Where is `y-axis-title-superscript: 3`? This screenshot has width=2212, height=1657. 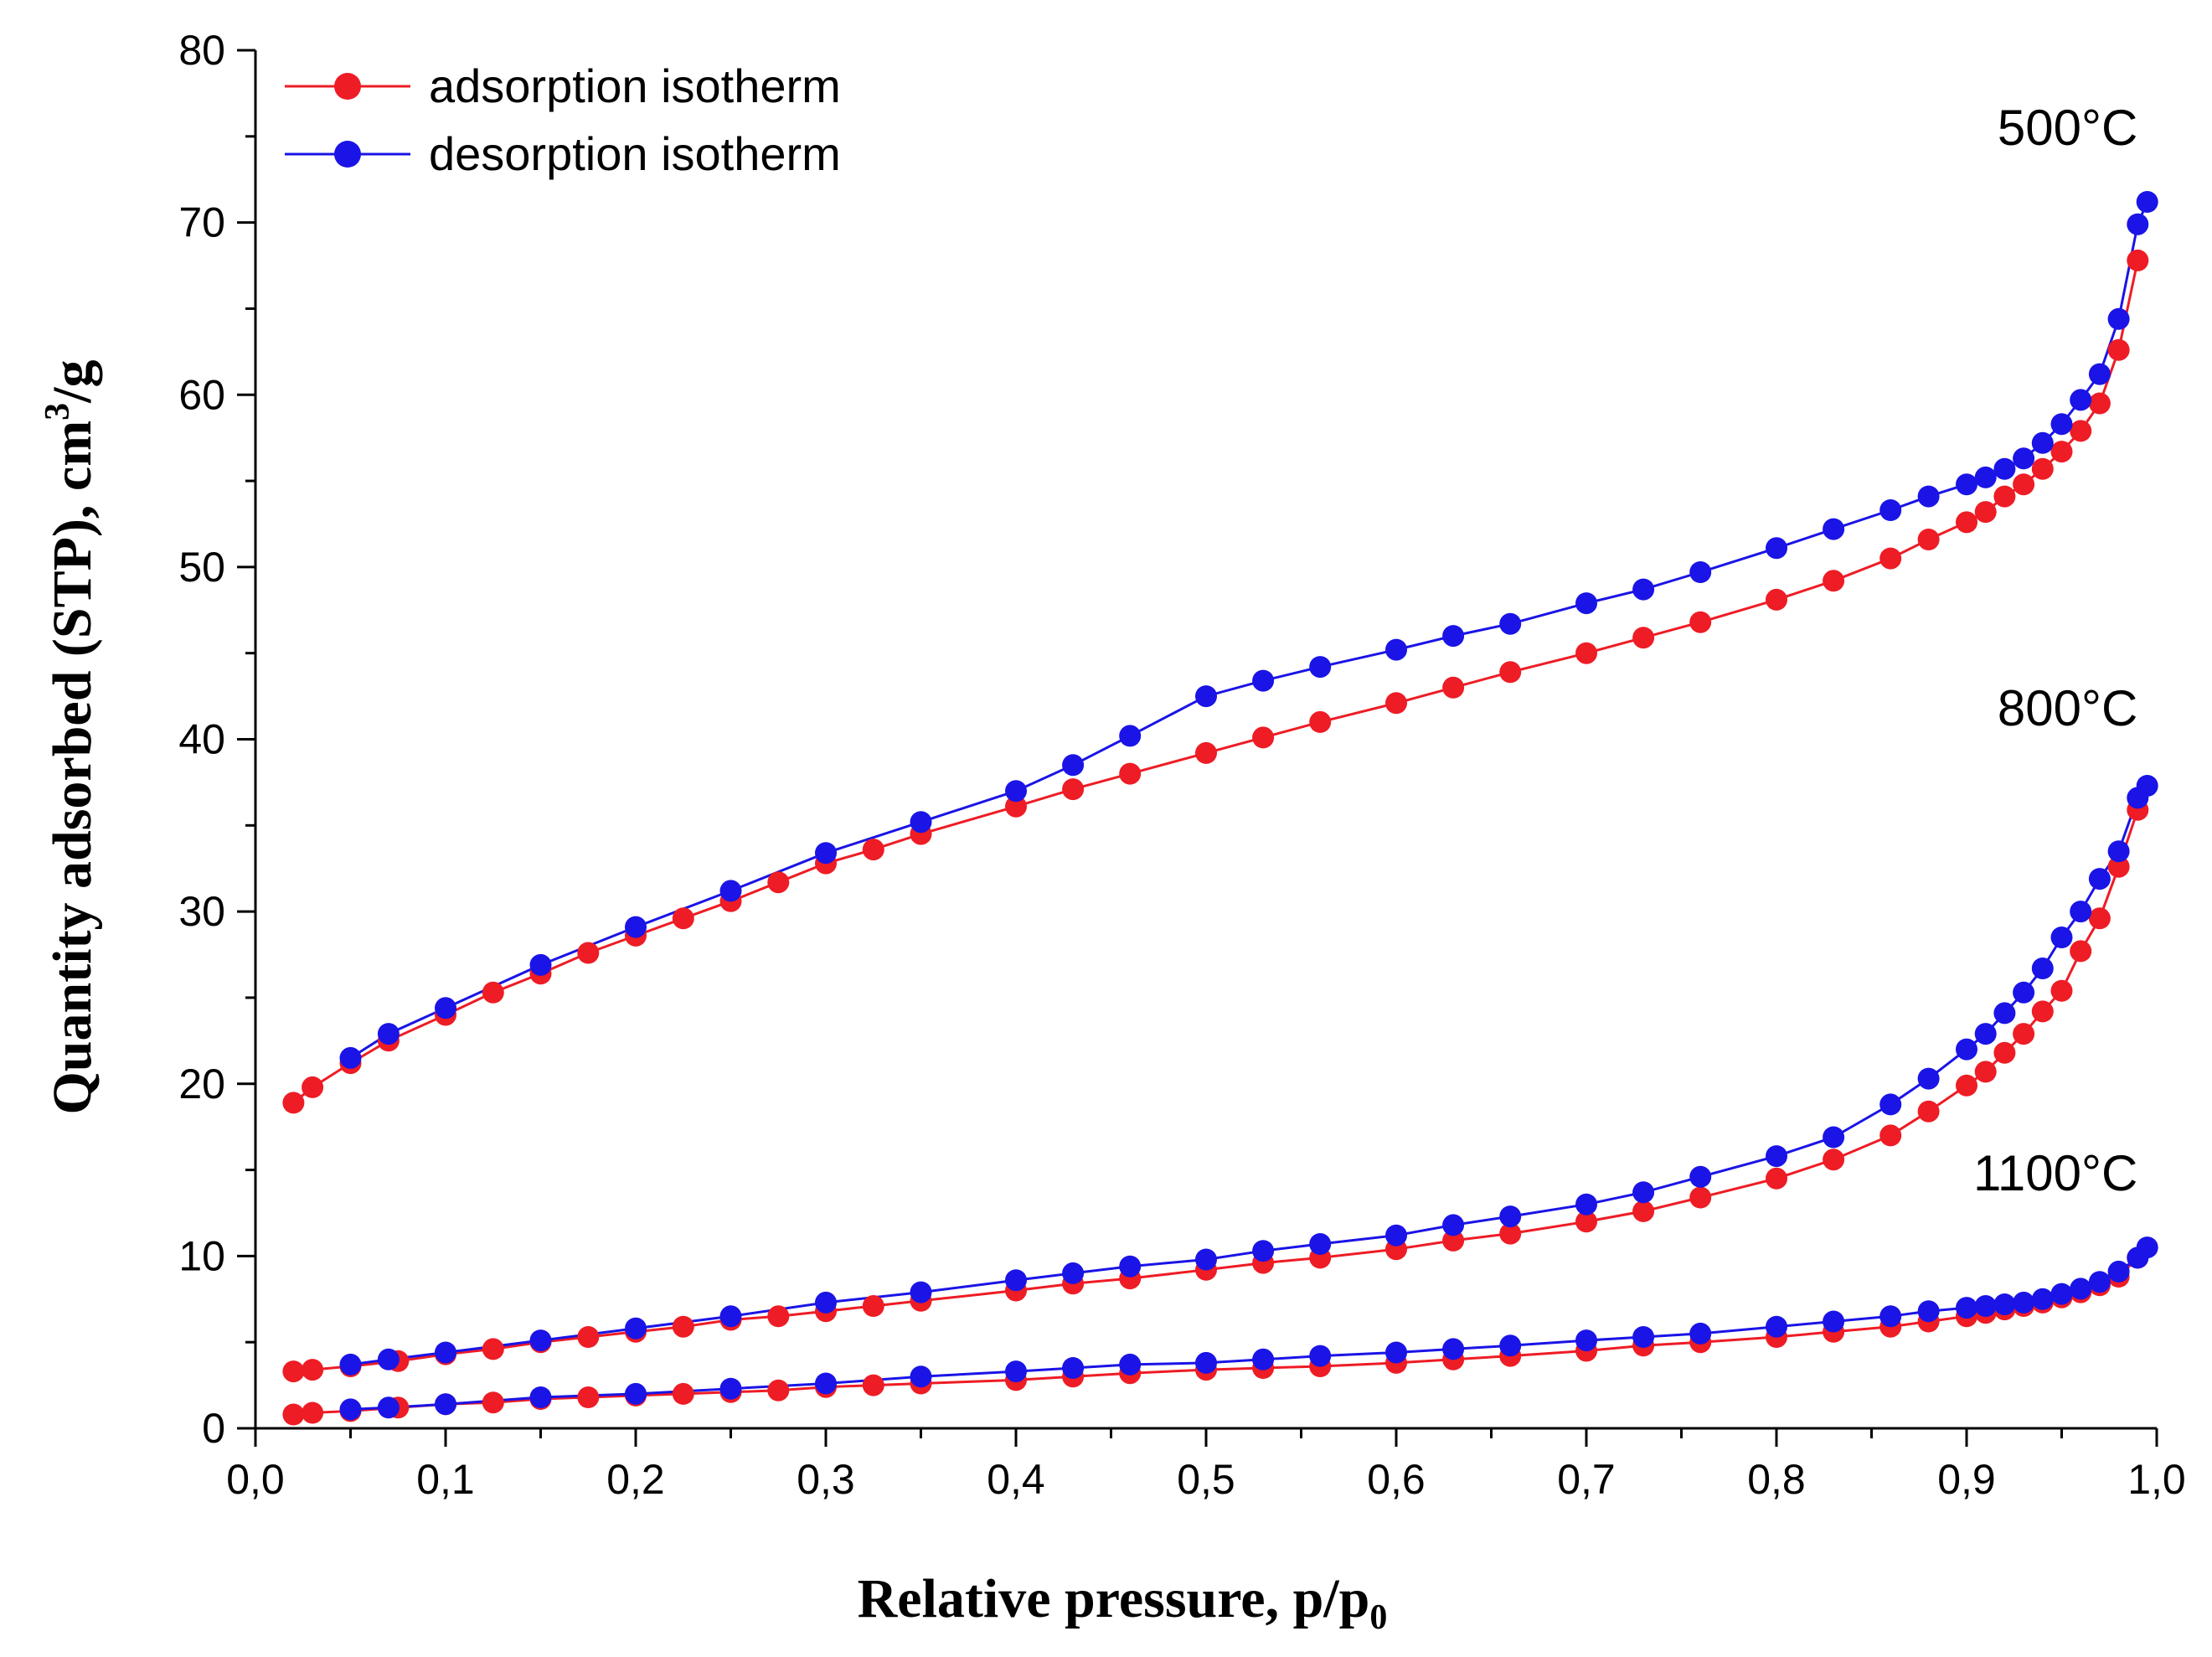 y-axis-title-superscript: 3 is located at coordinates (58, 412).